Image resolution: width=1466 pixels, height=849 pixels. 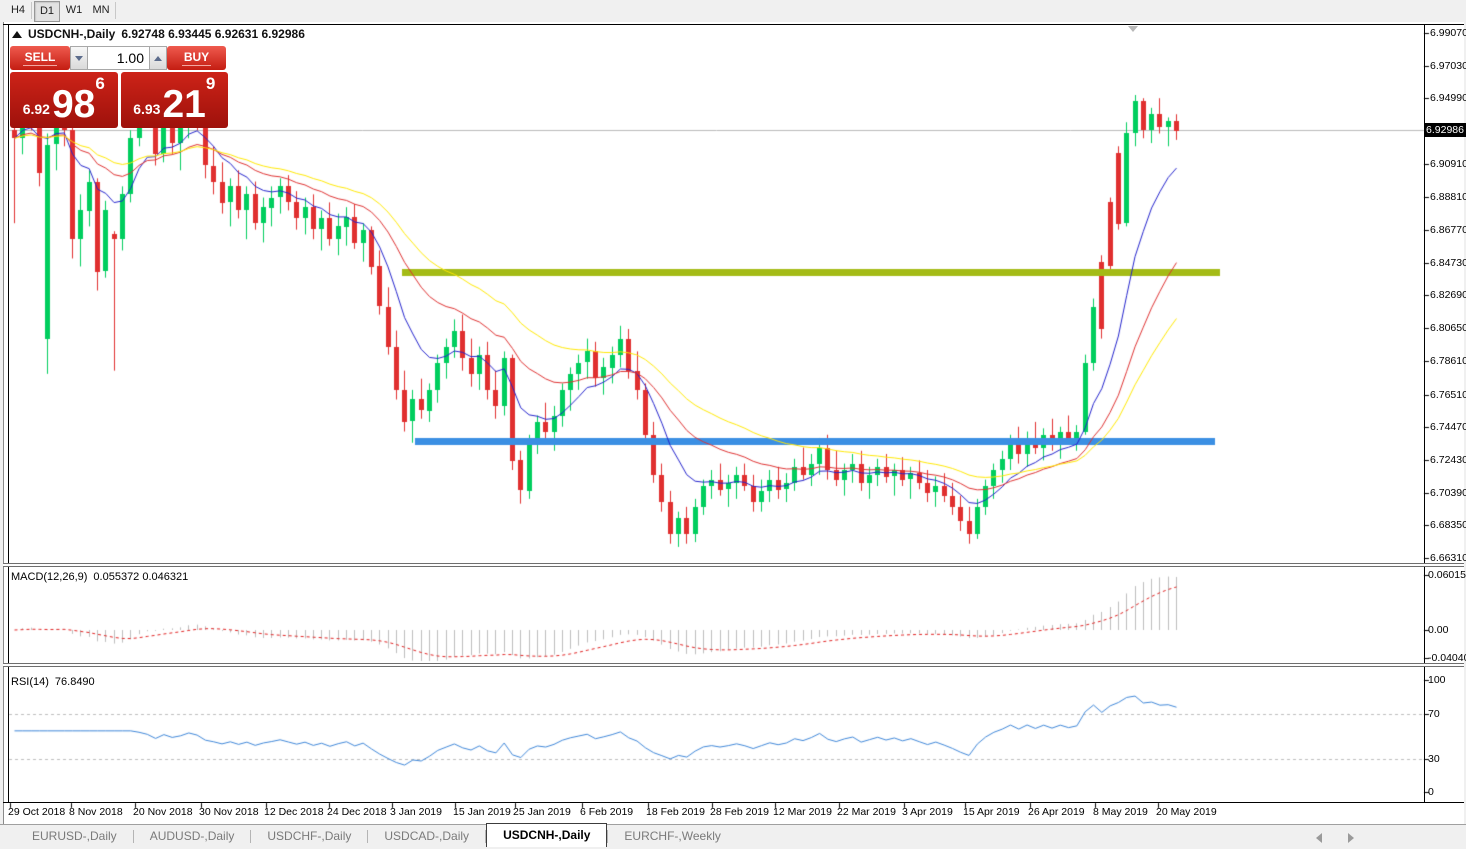 What do you see at coordinates (100, 83) in the screenshot?
I see `sell-price-point: 6` at bounding box center [100, 83].